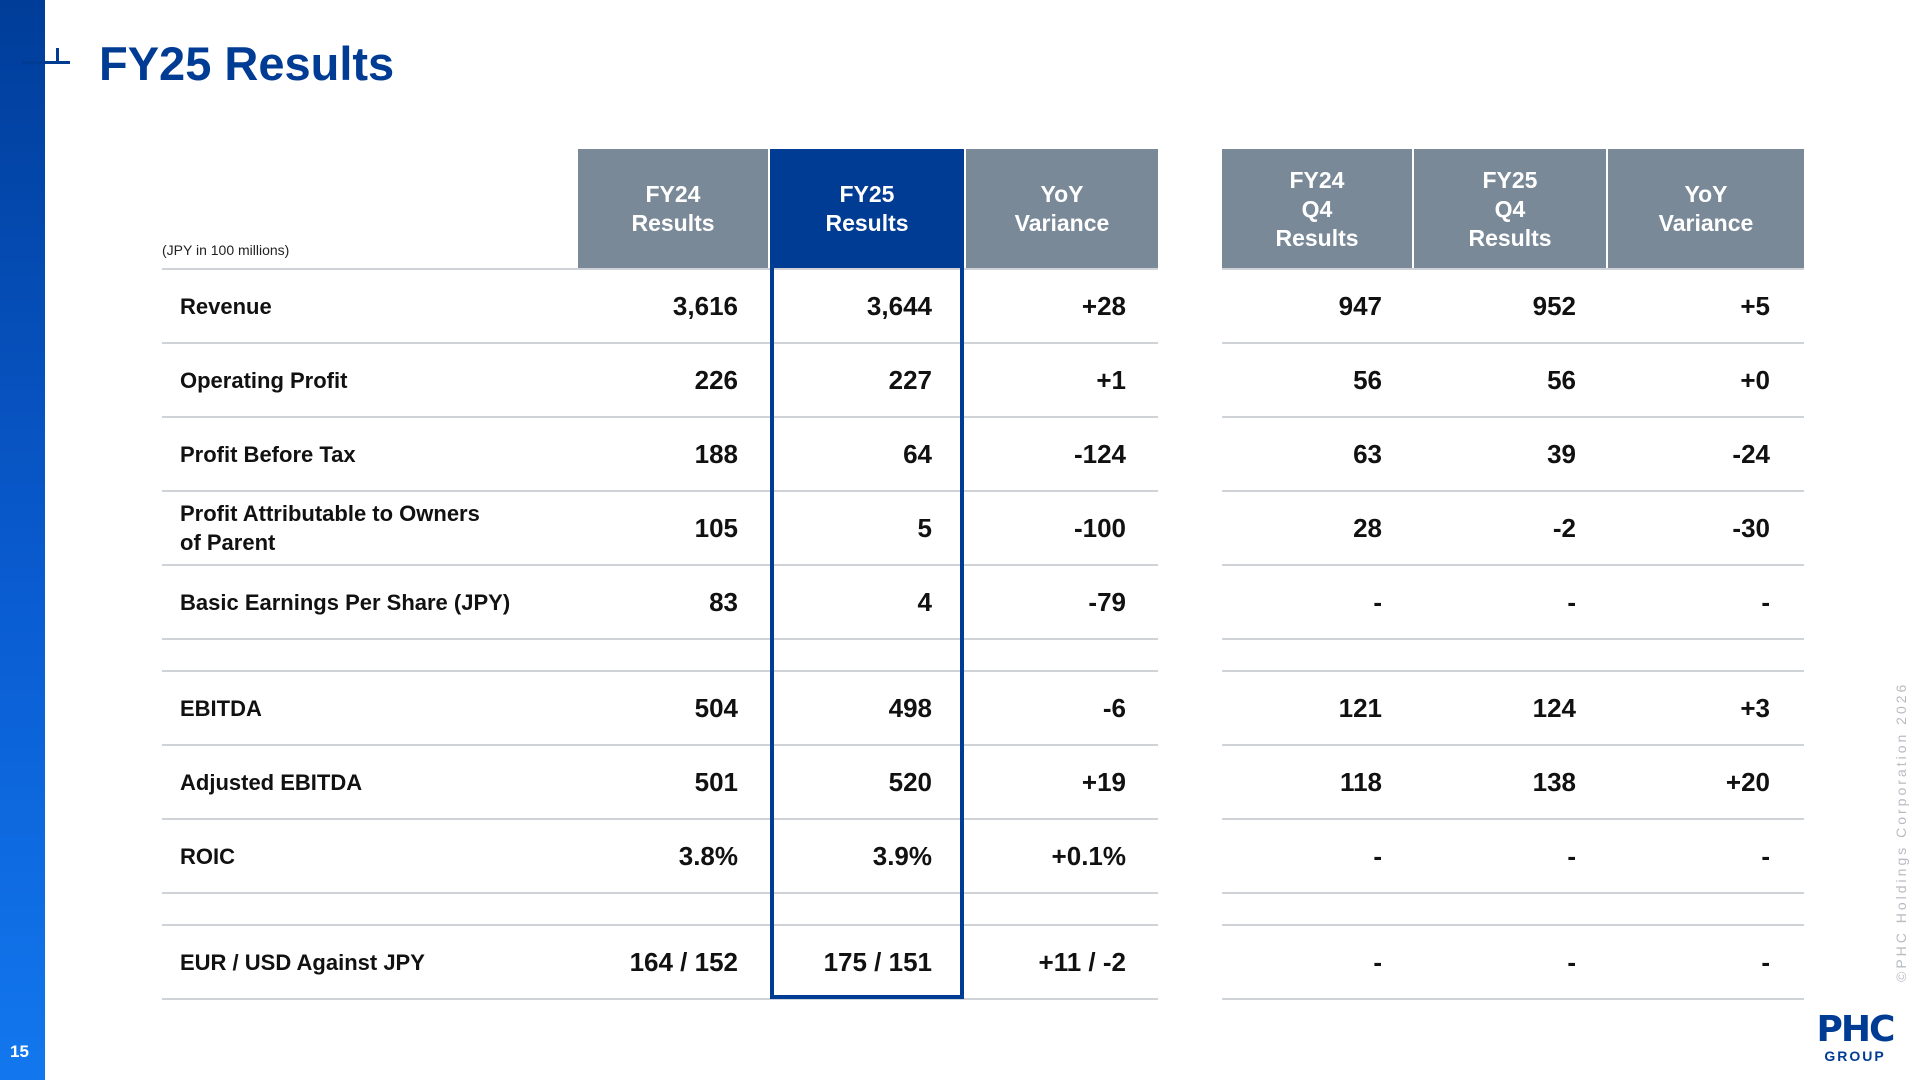  I want to click on unit-note: (JPY in 100 millions), so click(226, 250).